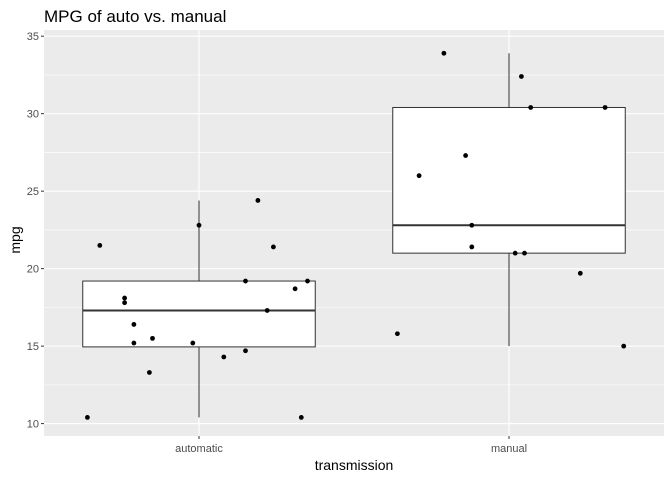 The width and height of the screenshot is (672, 480). What do you see at coordinates (509, 449) in the screenshot?
I see `x-tick-label: manual` at bounding box center [509, 449].